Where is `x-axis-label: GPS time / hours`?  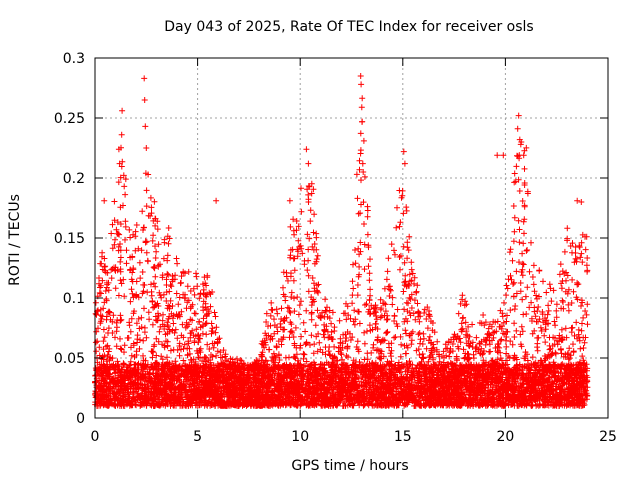 x-axis-label: GPS time / hours is located at coordinates (349, 466).